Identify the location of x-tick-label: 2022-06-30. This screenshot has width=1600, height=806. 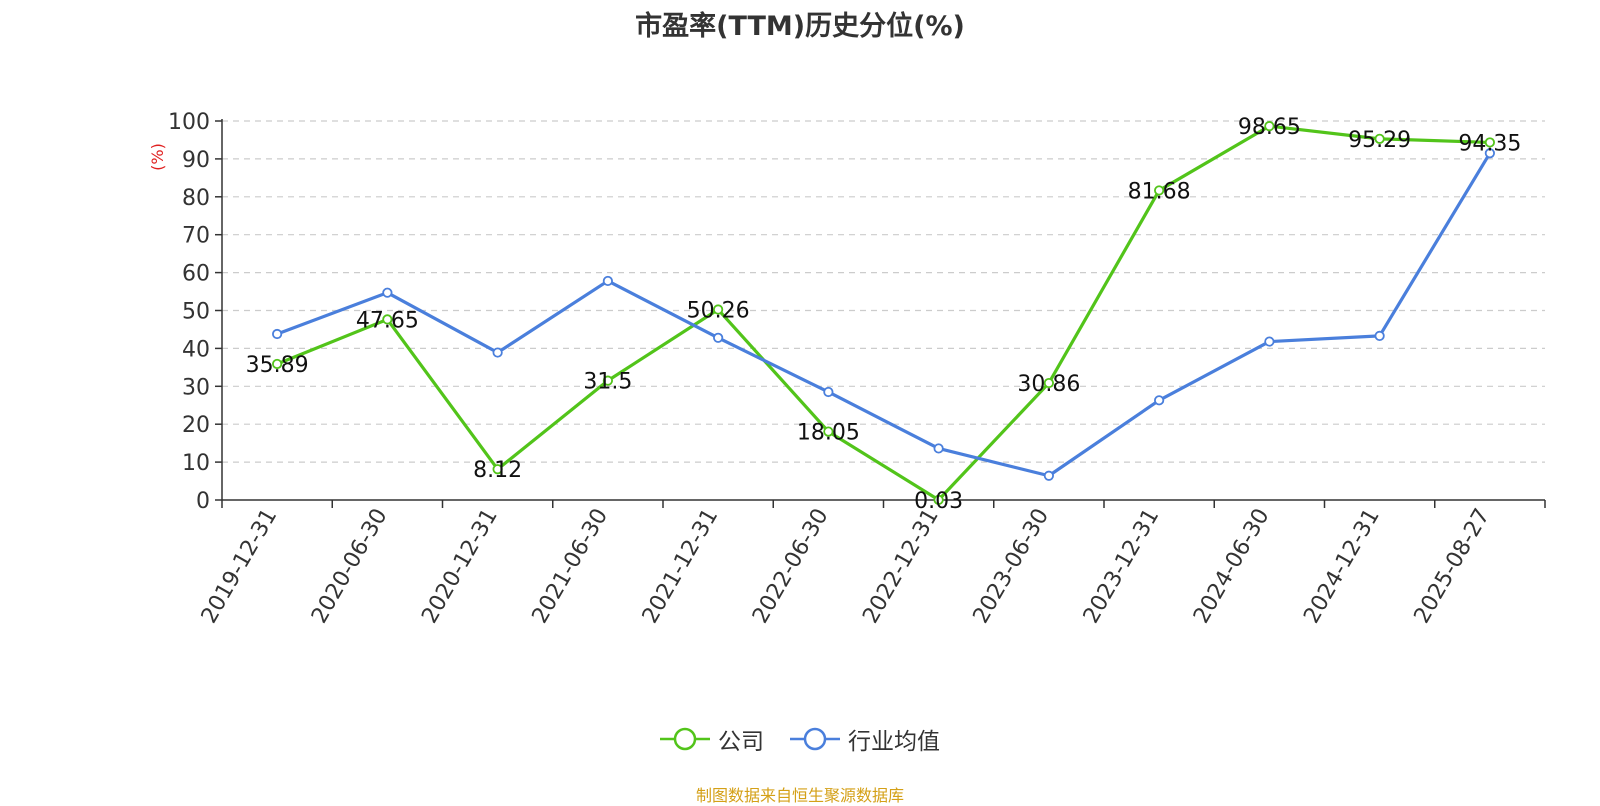
(791, 566).